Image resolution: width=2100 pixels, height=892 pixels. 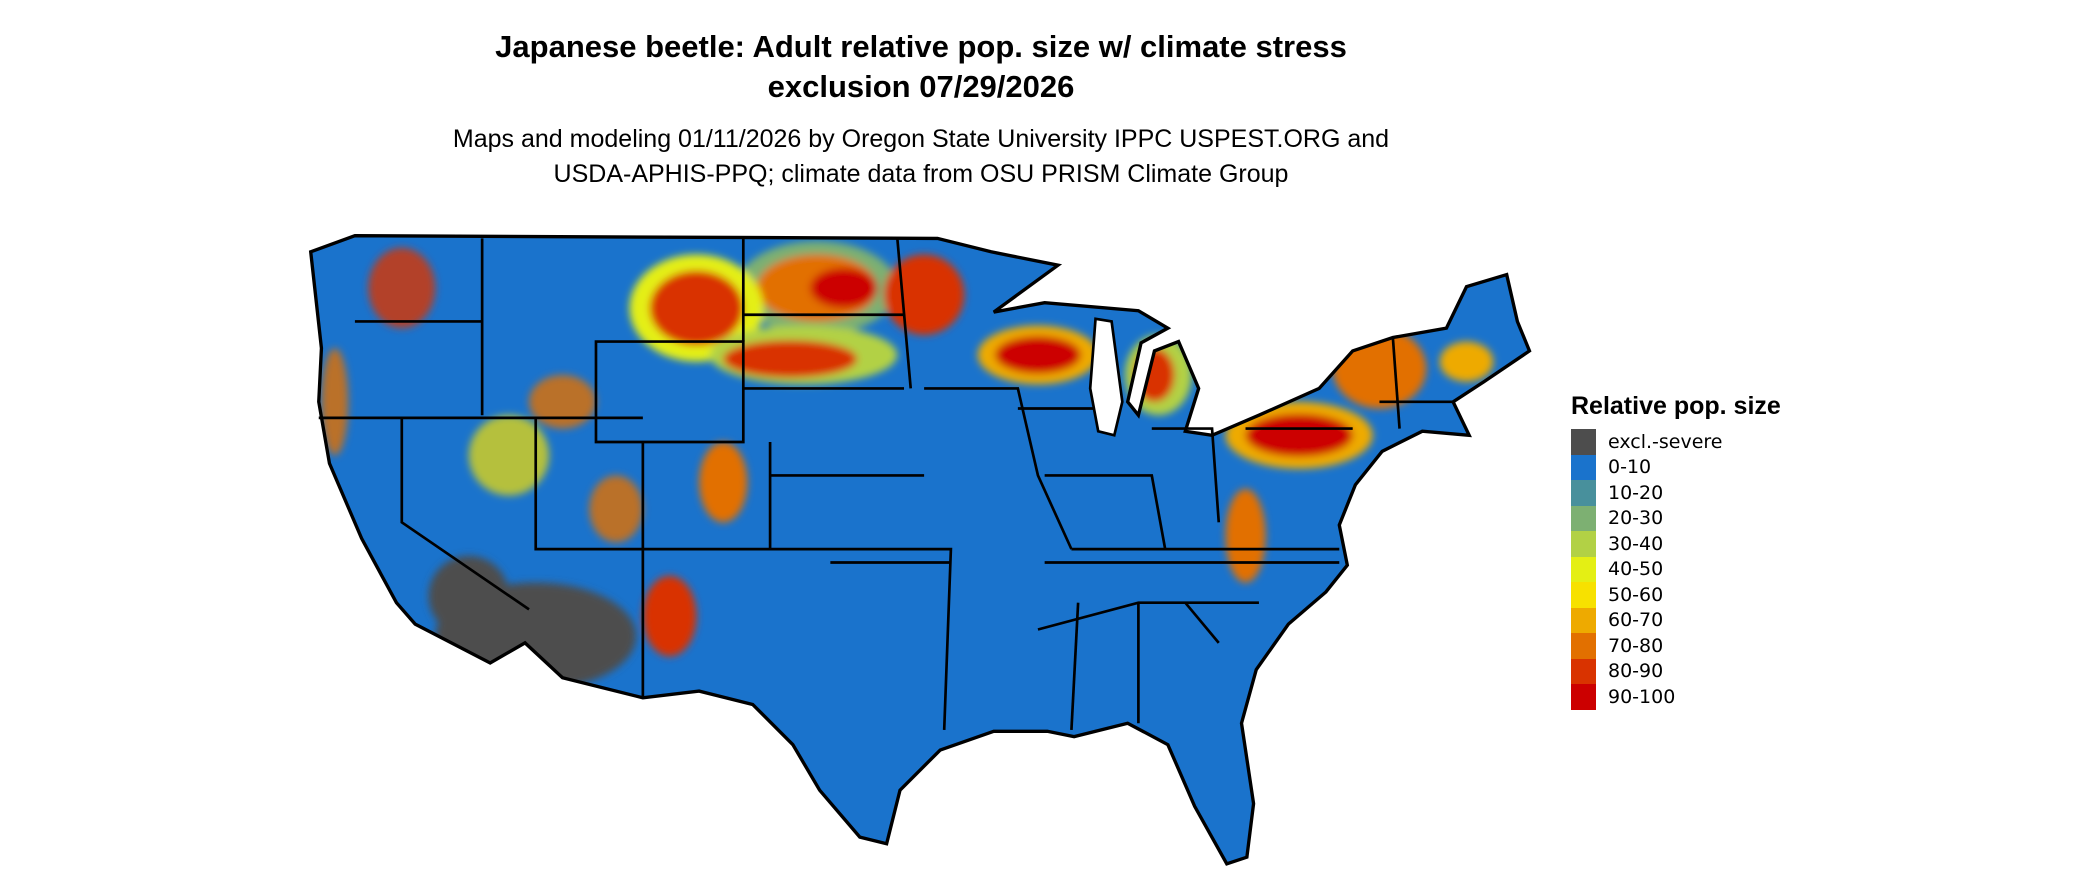 I want to click on legend-label: 50-60, so click(x=1636, y=594).